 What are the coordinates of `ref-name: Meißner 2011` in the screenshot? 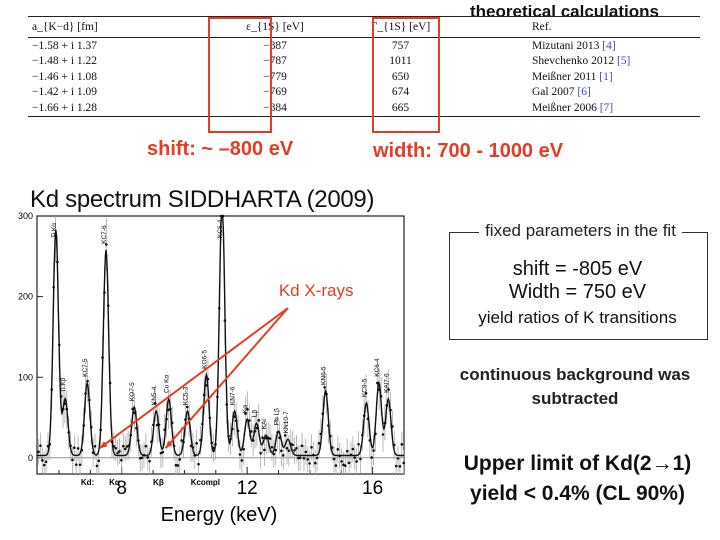 It's located at (564, 76).